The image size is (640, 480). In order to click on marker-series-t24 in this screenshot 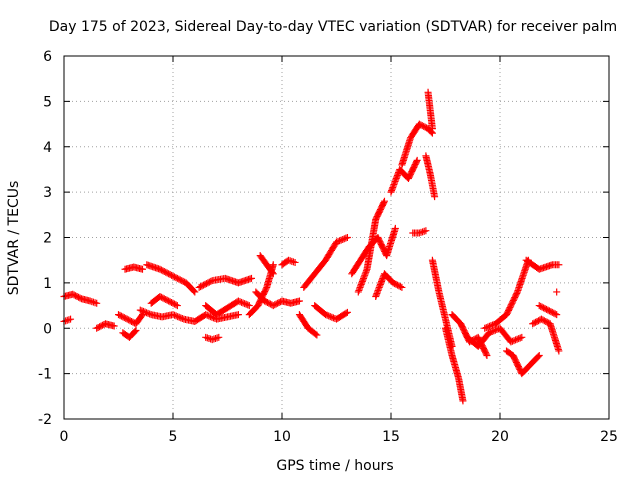, I will do `click(417, 144)`.